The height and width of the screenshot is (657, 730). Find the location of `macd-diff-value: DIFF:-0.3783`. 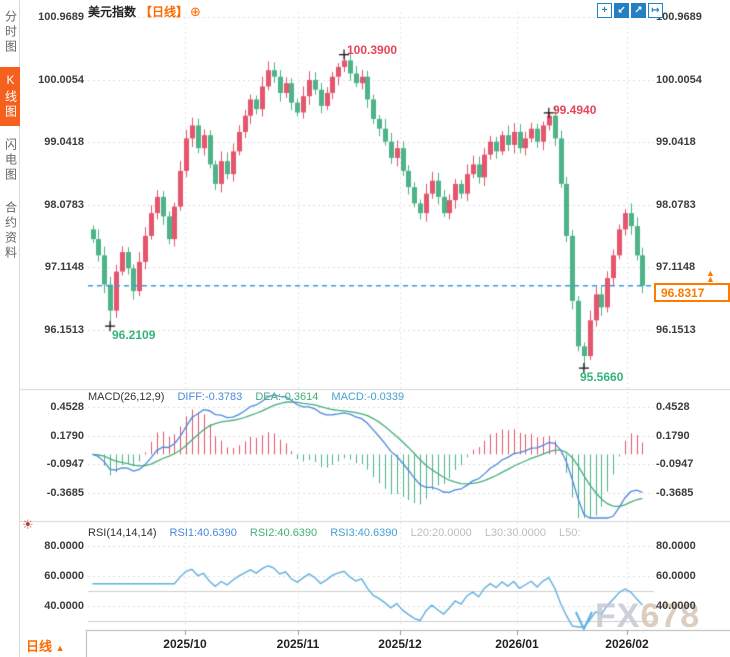

macd-diff-value: DIFF:-0.3783 is located at coordinates (210, 397).